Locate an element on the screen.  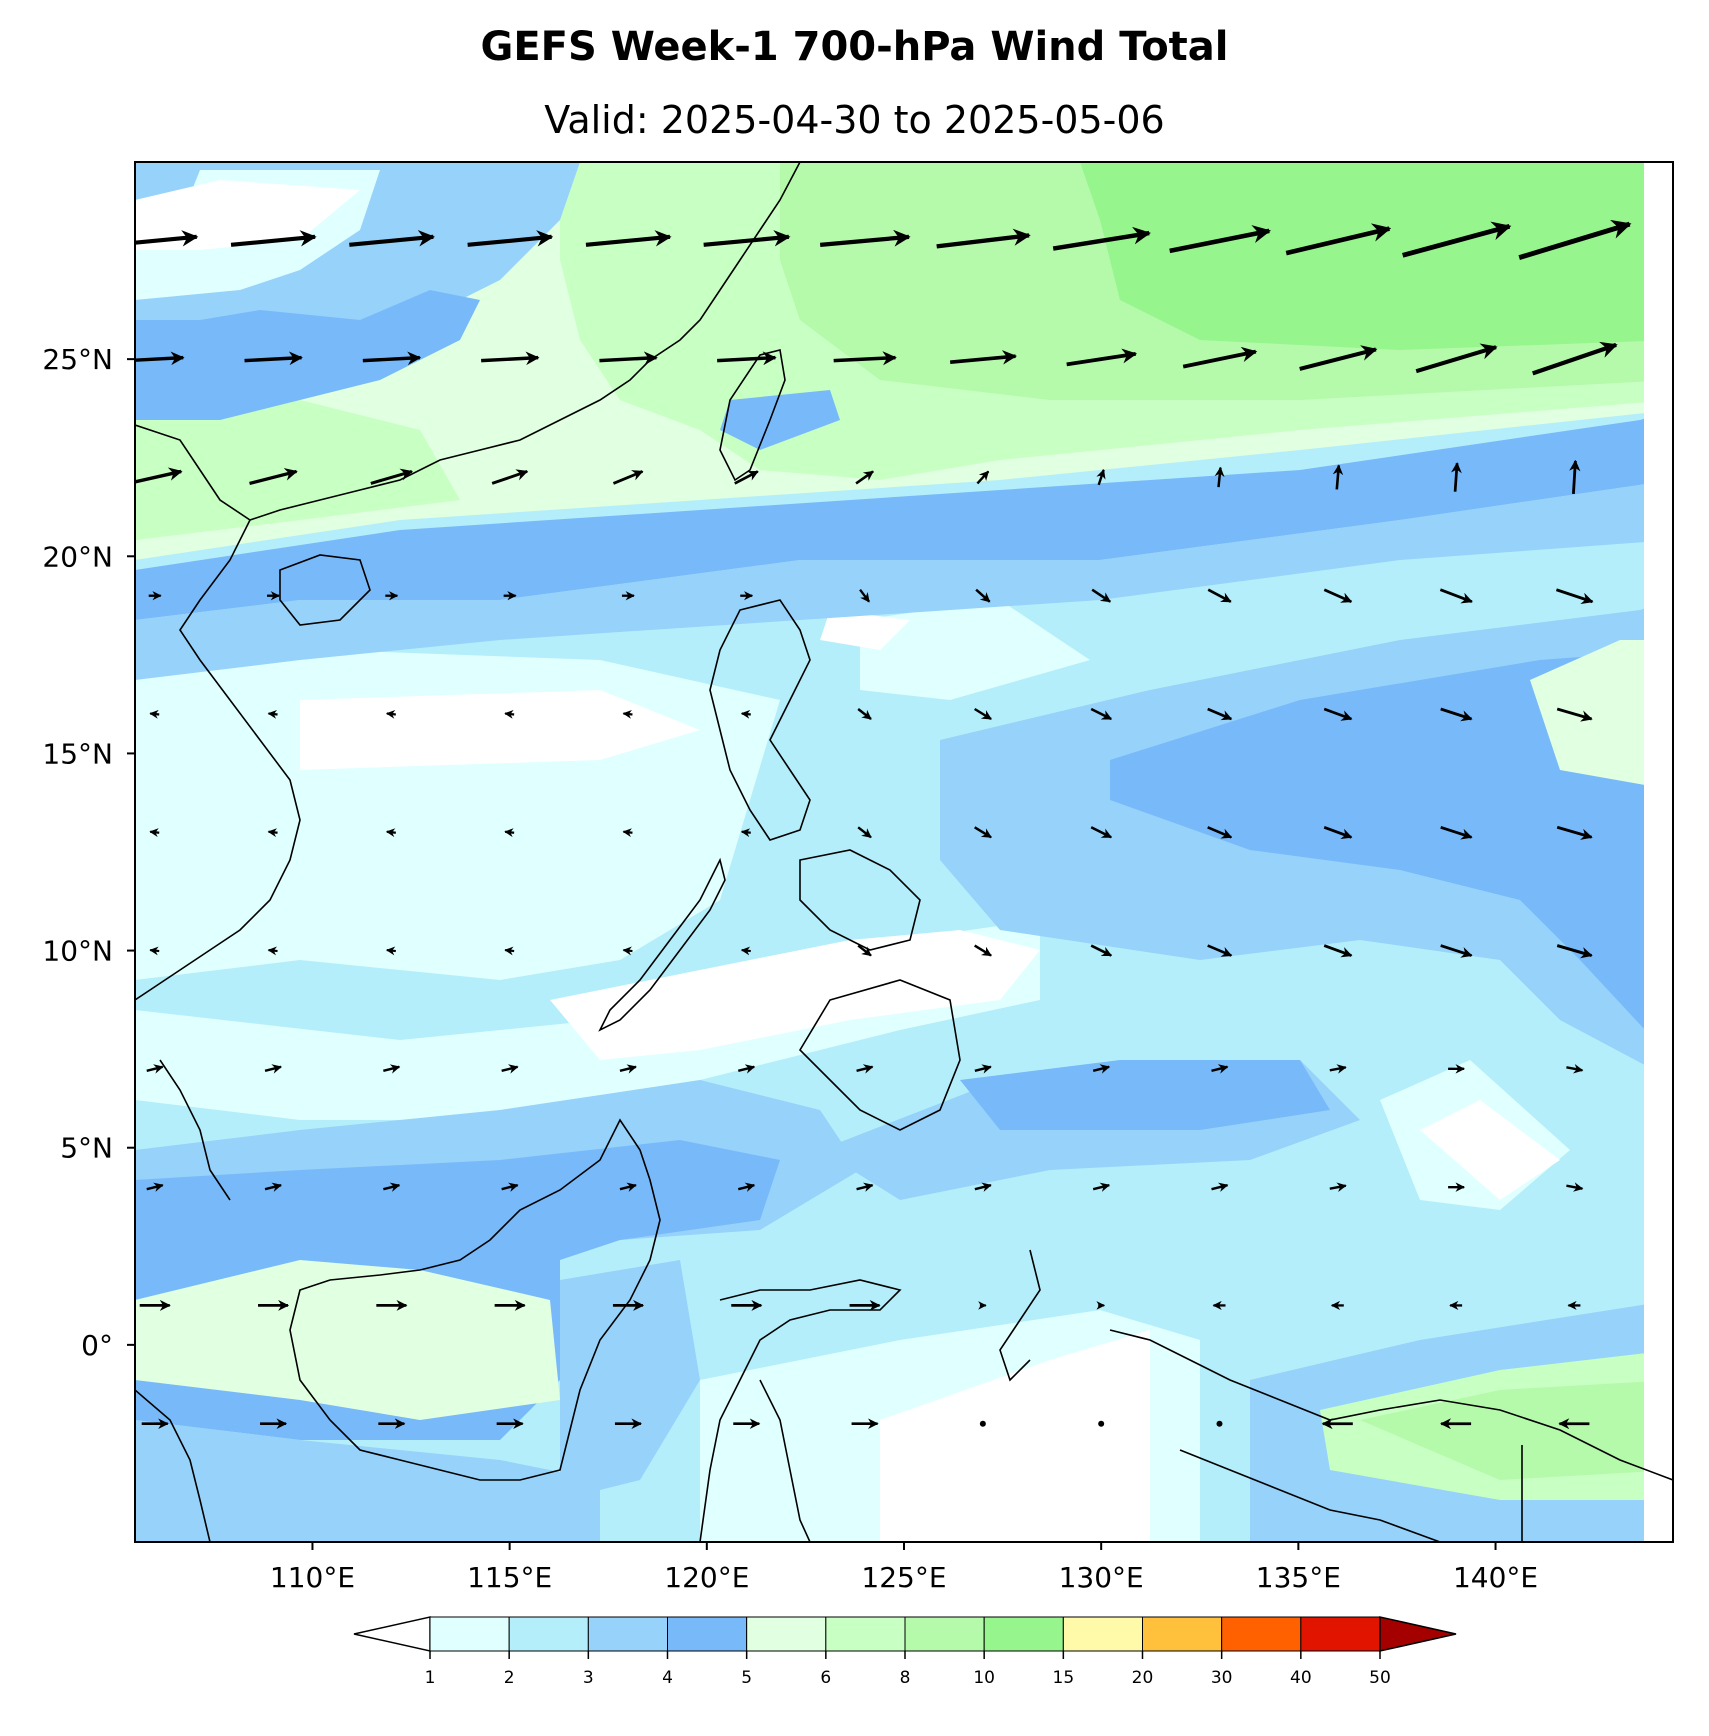
lon-tick-label: 110°E is located at coordinates (312, 1577).